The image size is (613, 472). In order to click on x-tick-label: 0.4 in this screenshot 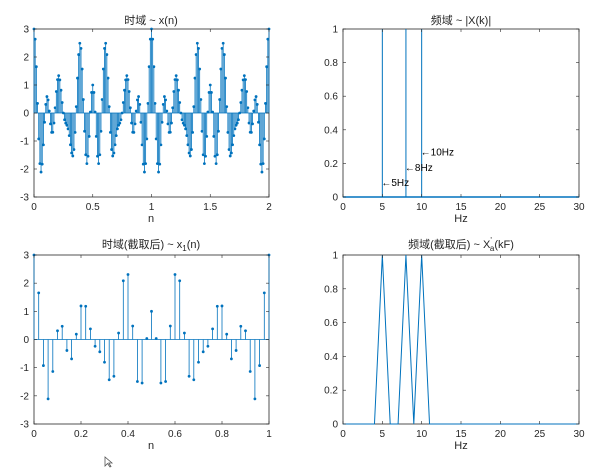, I will do `click(128, 434)`.